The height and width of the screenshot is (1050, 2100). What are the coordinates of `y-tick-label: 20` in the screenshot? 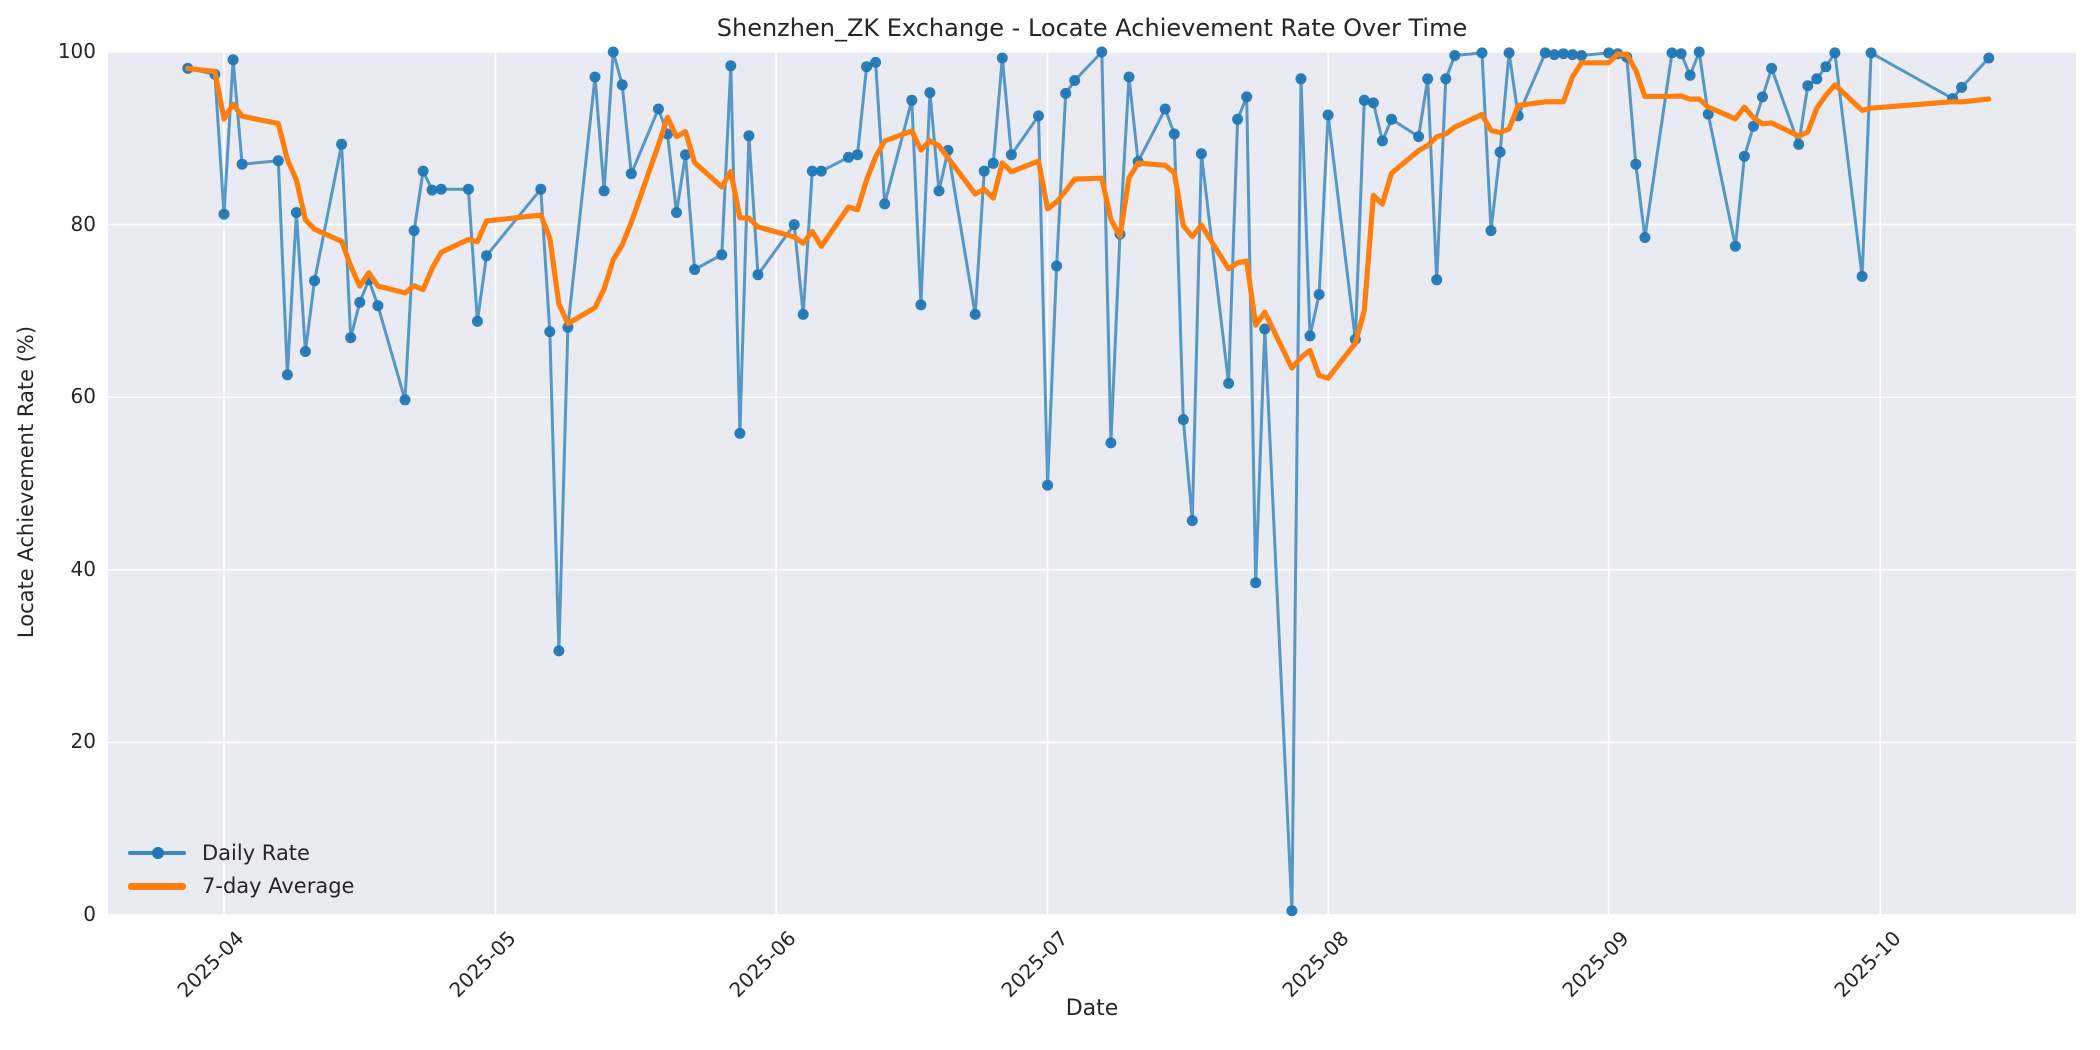 It's located at (83, 741).